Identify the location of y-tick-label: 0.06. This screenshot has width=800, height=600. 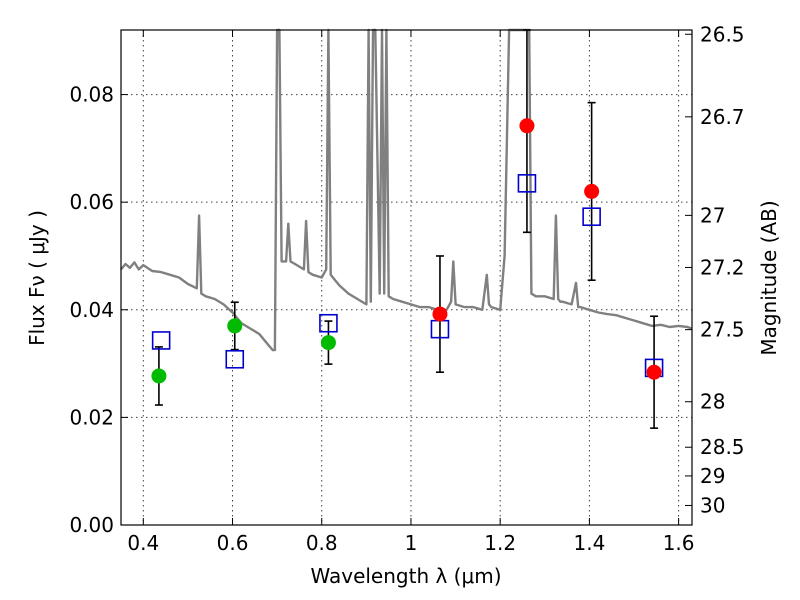
(91, 202).